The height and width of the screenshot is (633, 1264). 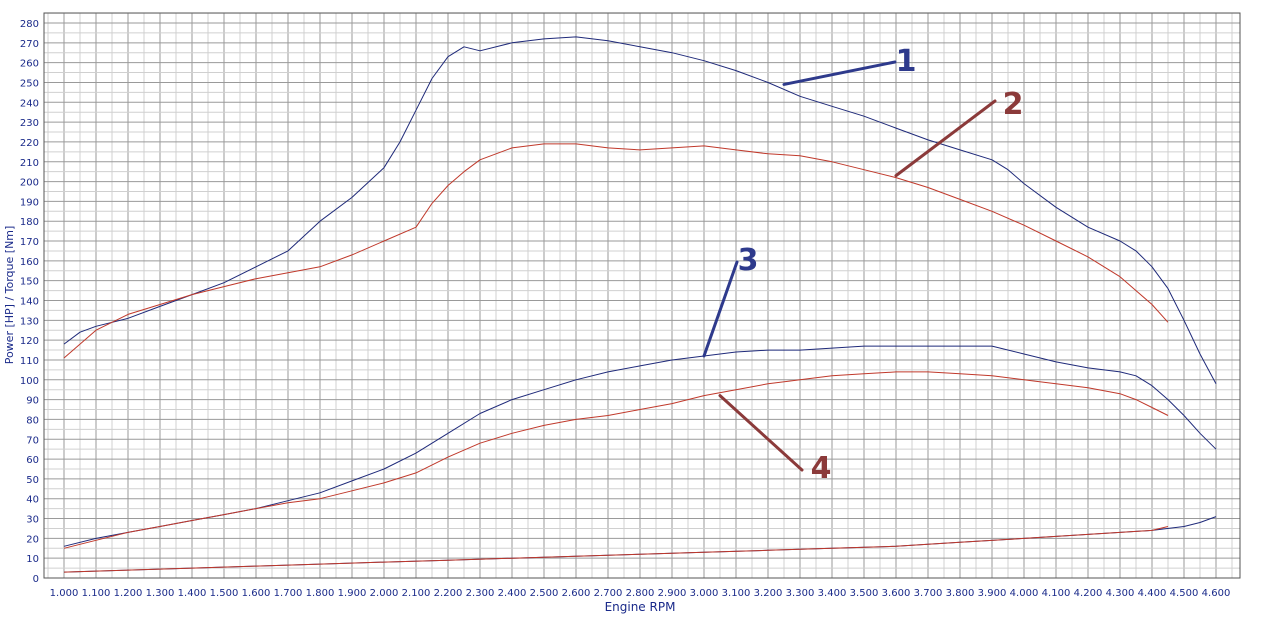 I want to click on x-tick-label: 3.600, so click(x=896, y=593).